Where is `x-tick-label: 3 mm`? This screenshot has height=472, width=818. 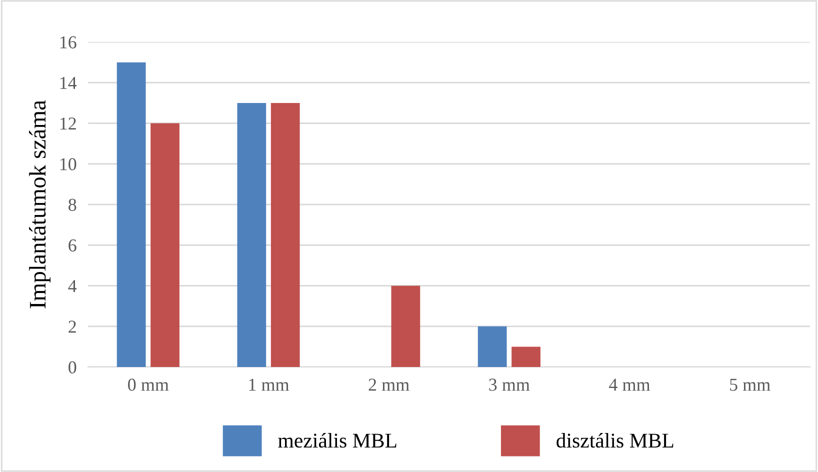 x-tick-label: 3 mm is located at coordinates (509, 384).